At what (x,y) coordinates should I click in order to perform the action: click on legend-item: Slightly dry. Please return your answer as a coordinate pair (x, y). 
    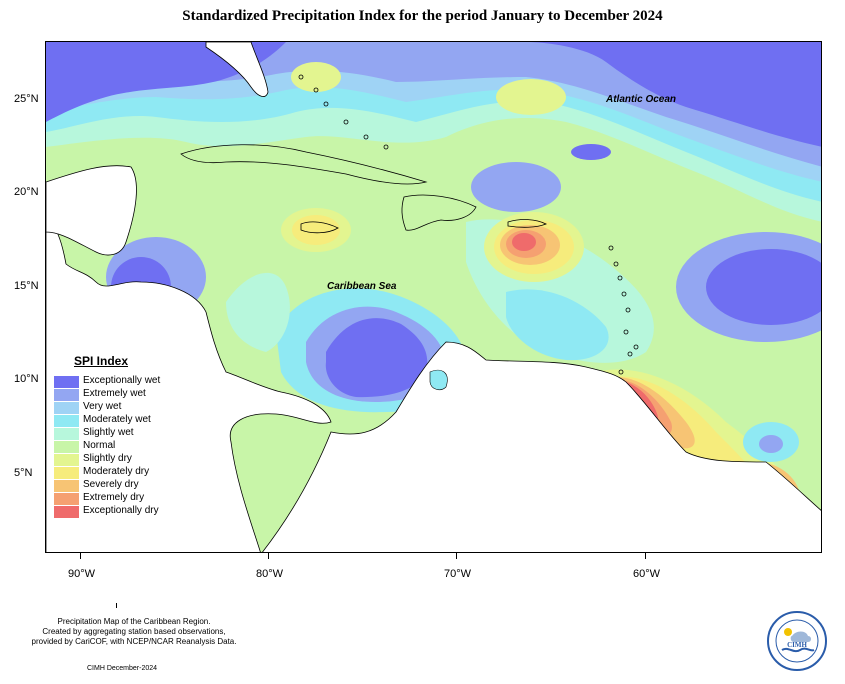
    Looking at the image, I should click on (154, 459).